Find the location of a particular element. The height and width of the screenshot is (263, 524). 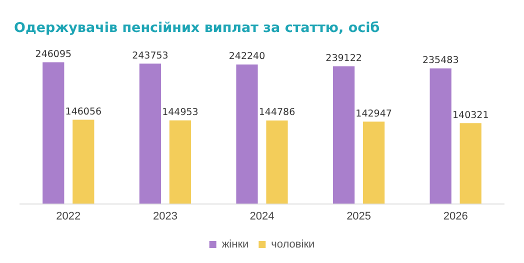

data-label: 146056 is located at coordinates (83, 112).